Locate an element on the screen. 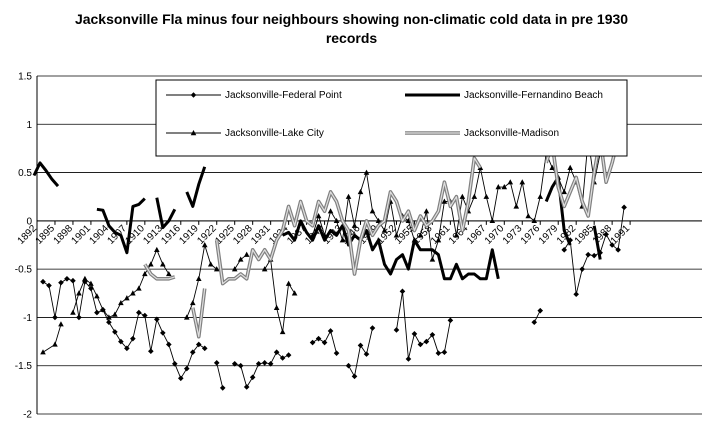  x-tick-label: 1892 is located at coordinates (28, 235).